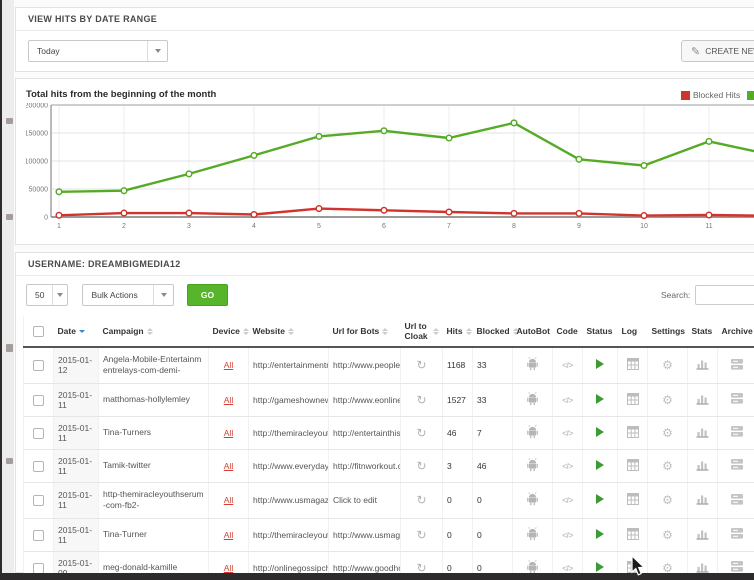 The width and height of the screenshot is (754, 580). What do you see at coordinates (364, 332) in the screenshot?
I see `header-url-for-bots: Url for Bots` at bounding box center [364, 332].